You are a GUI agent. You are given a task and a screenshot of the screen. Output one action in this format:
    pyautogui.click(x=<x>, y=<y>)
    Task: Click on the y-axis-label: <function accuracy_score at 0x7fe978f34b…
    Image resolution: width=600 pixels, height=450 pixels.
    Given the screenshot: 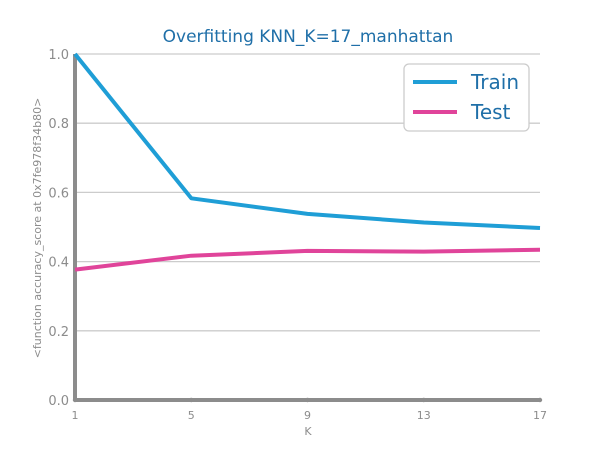 What is the action you would take?
    pyautogui.click(x=37, y=228)
    